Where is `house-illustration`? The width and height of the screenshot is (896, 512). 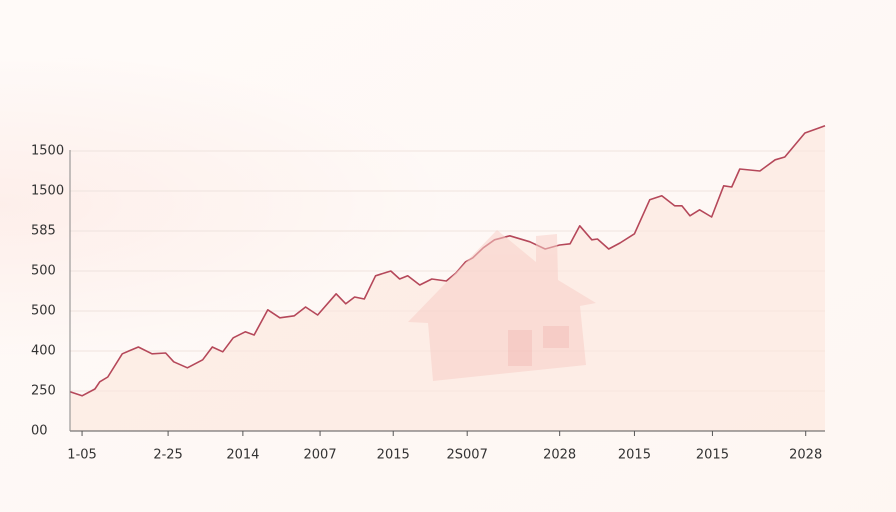
house-illustration is located at coordinates (502, 305).